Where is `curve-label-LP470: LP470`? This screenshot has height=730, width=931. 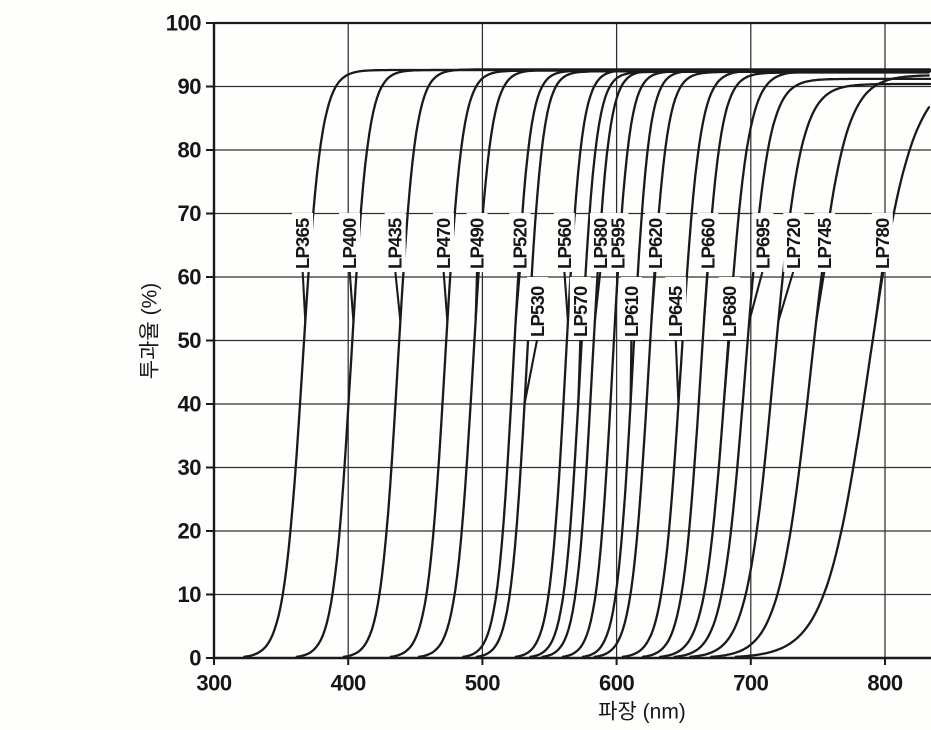 curve-label-LP470: LP470 is located at coordinates (443, 267).